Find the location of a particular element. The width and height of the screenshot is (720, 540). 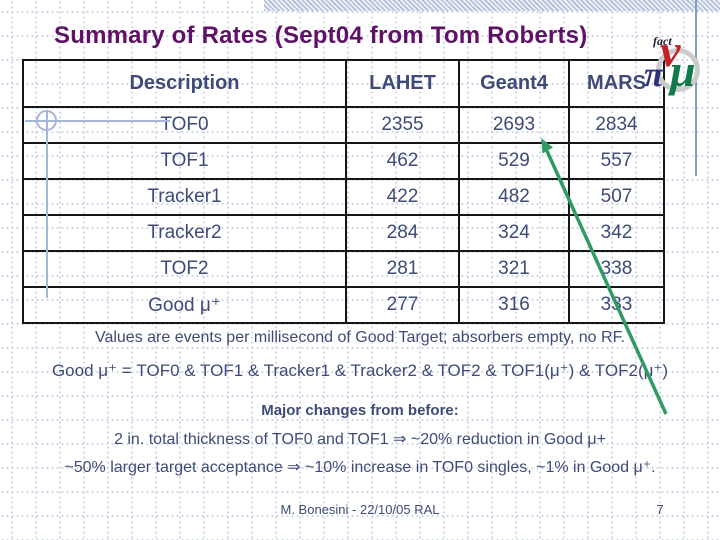

note-major-changes-heading: Major changes from before: is located at coordinates (360, 410).